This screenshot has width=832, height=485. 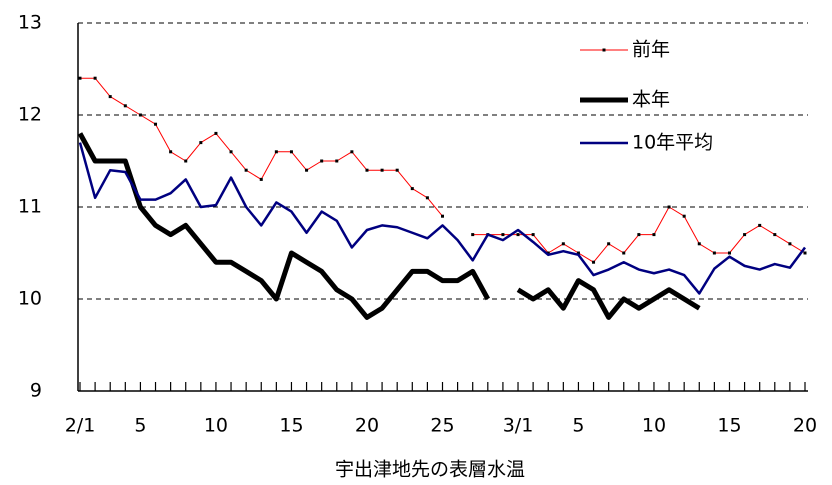 I want to click on y-tick-label: 11, so click(x=30, y=207).